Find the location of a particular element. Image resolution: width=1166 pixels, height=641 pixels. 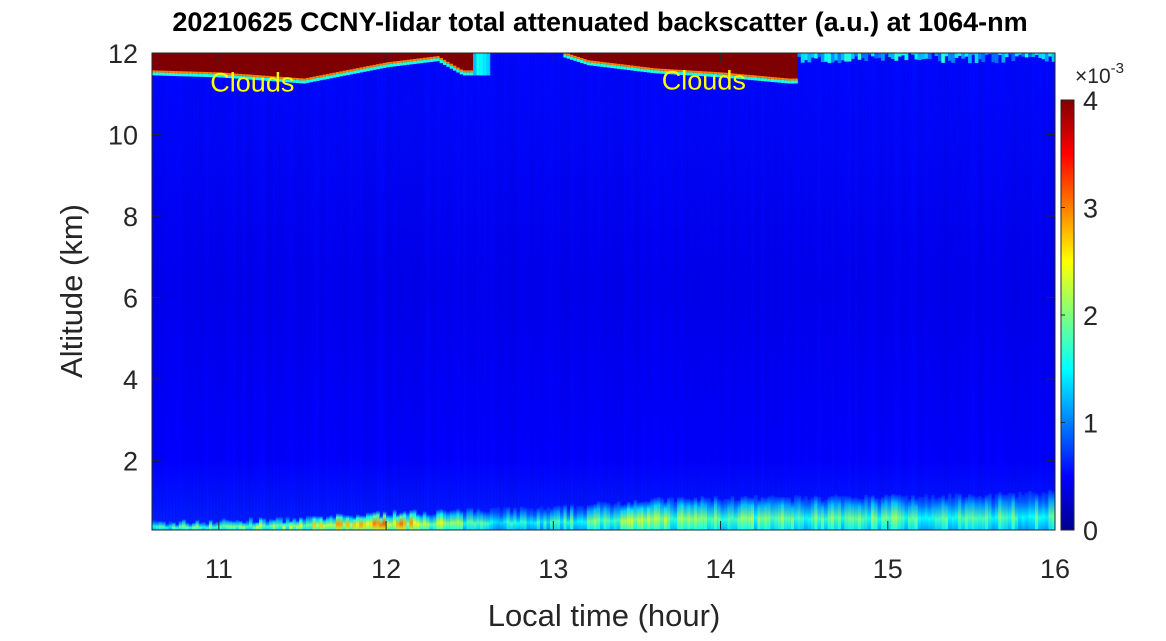

y-tick-label: 2 is located at coordinates (130, 462).